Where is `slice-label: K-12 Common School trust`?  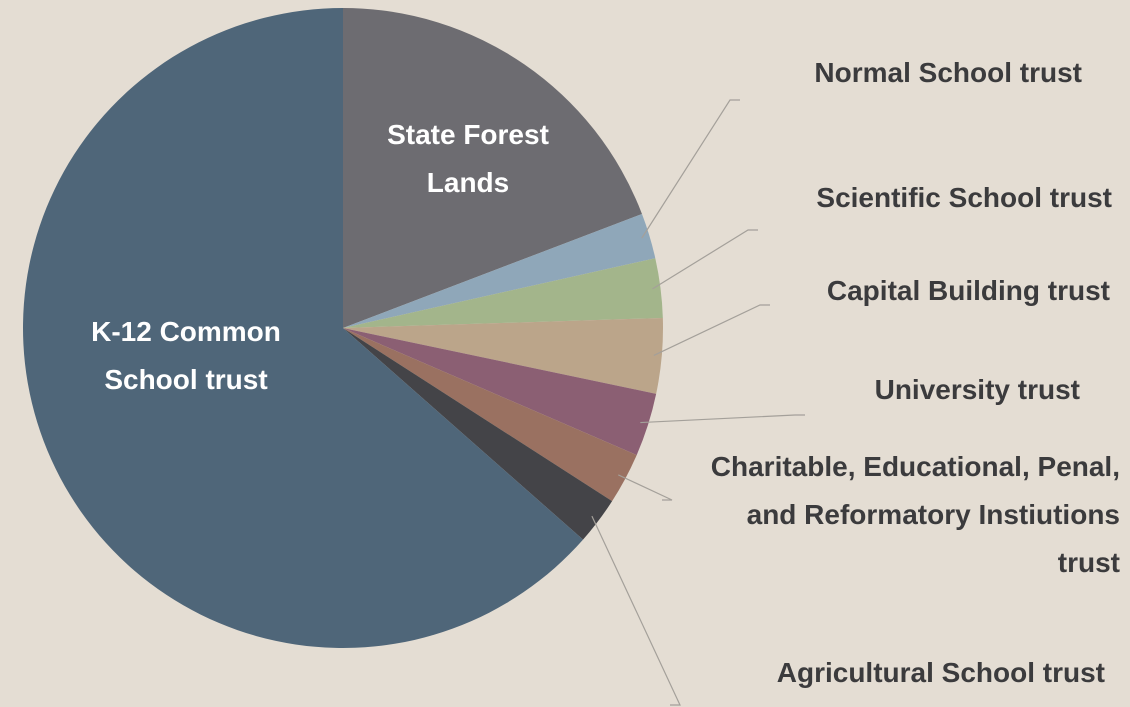 slice-label: K-12 Common School trust is located at coordinates (186, 355).